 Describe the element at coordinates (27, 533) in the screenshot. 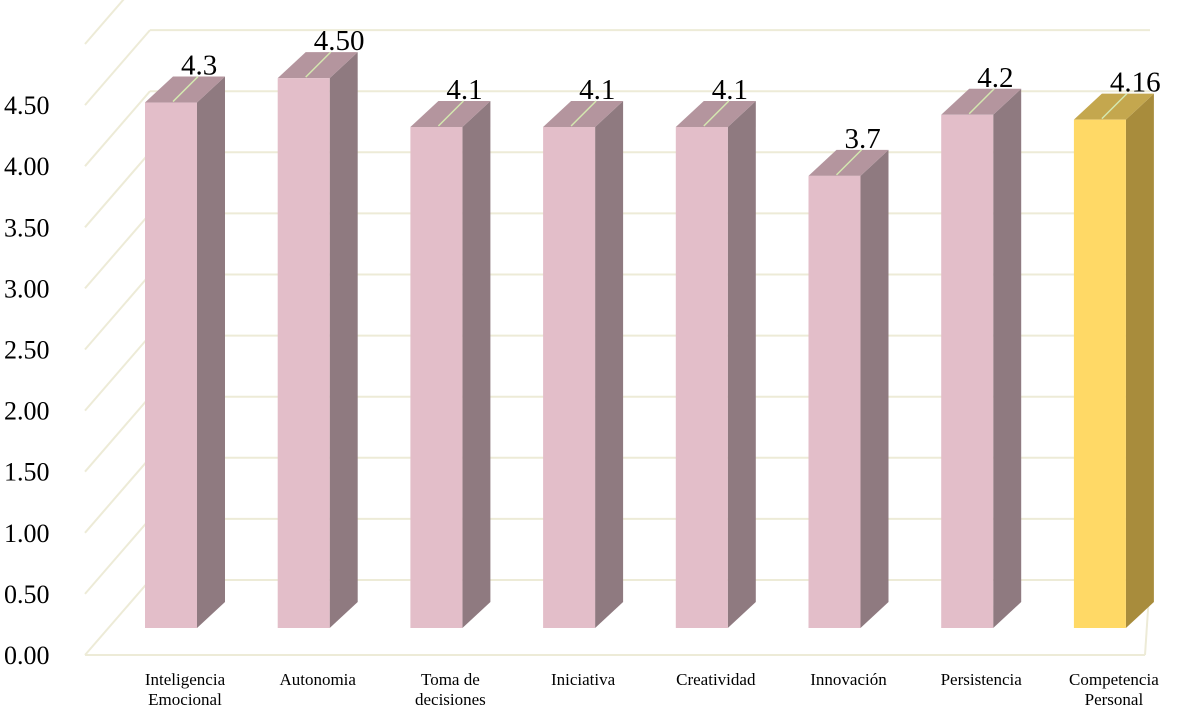

I see `y-tick-label: 1.00` at that location.